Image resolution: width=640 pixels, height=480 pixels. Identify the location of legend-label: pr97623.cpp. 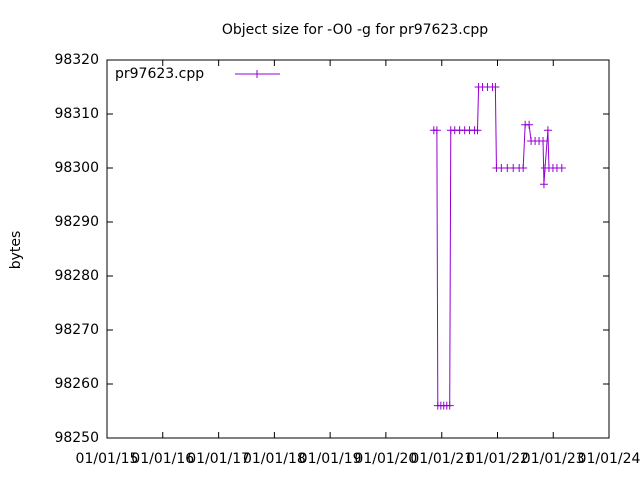
(159, 74).